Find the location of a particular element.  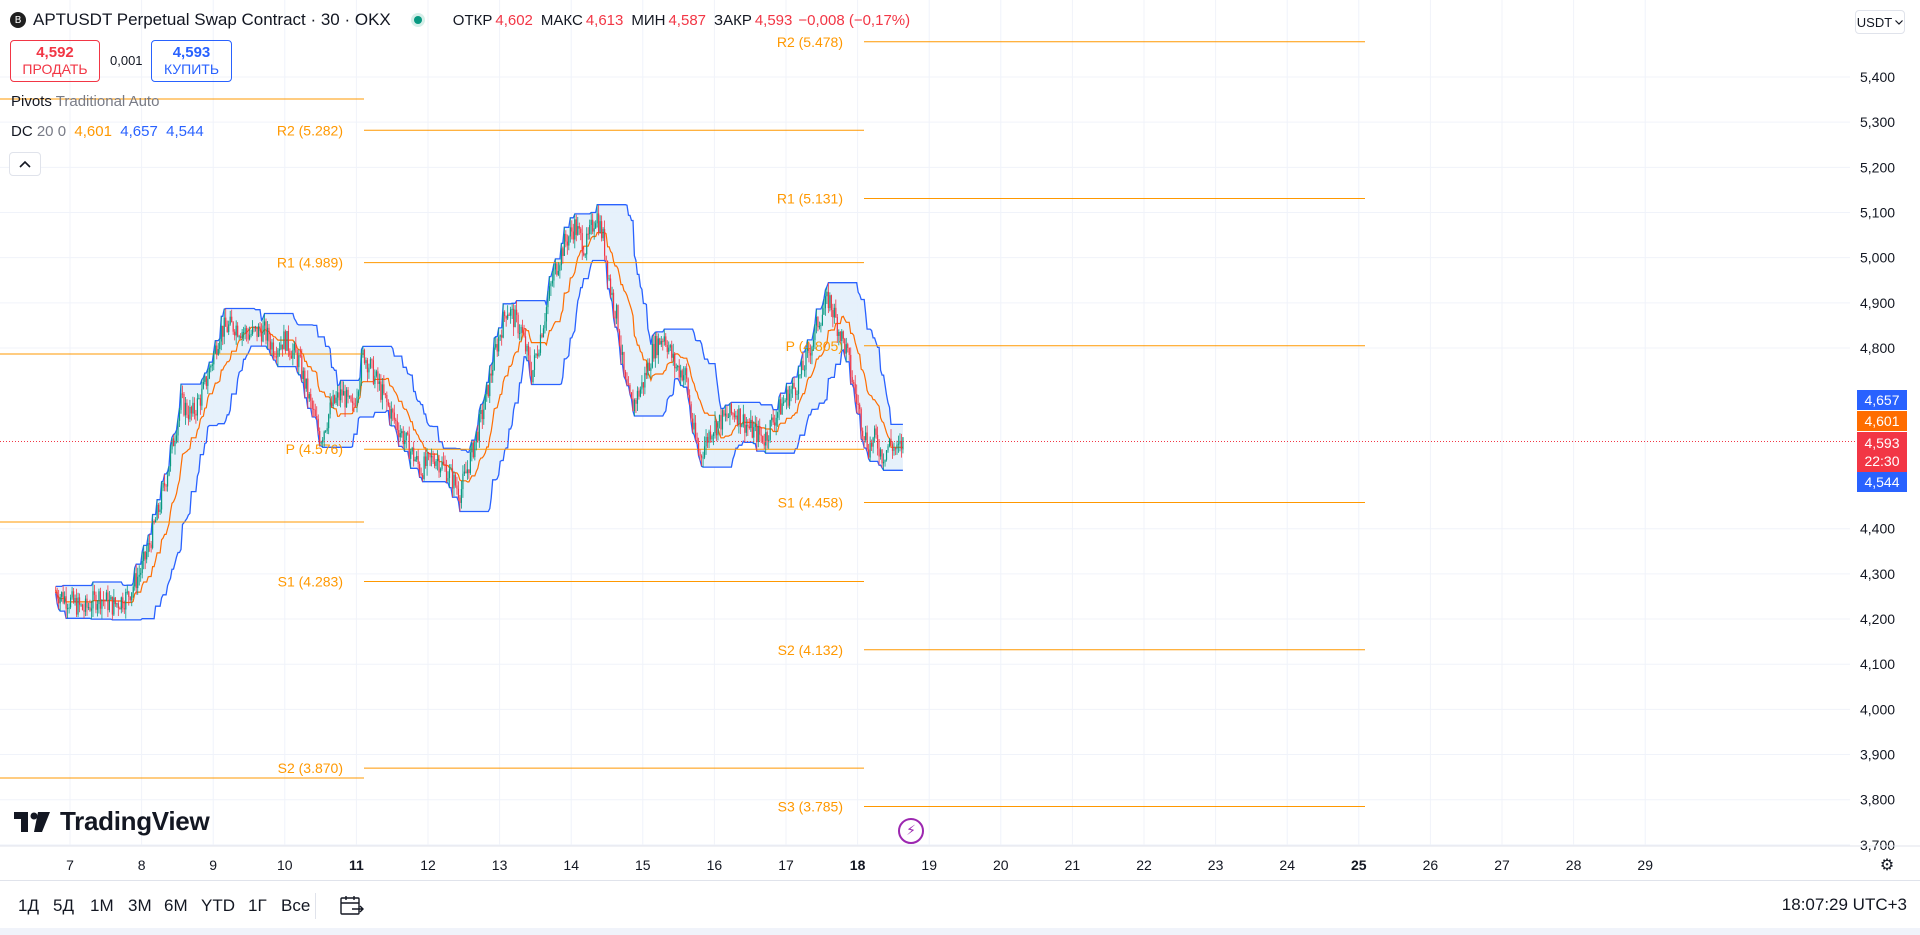

range-button-1y: 1Г is located at coordinates (257, 905).